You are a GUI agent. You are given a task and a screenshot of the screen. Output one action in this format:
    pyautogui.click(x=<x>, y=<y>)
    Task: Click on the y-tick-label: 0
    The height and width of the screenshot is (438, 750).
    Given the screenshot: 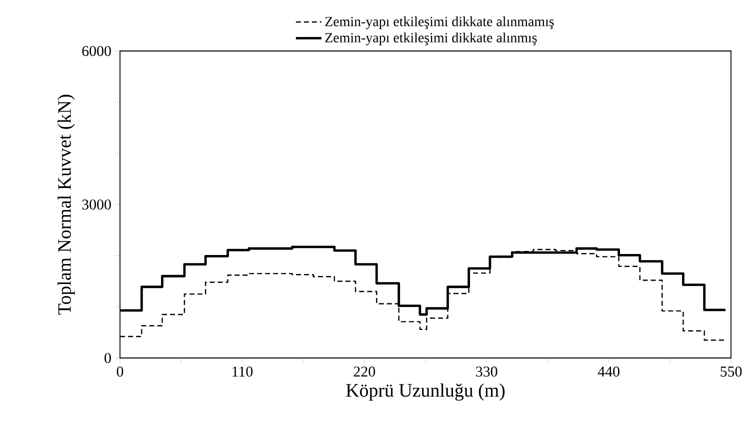 What is the action you would take?
    pyautogui.click(x=107, y=358)
    